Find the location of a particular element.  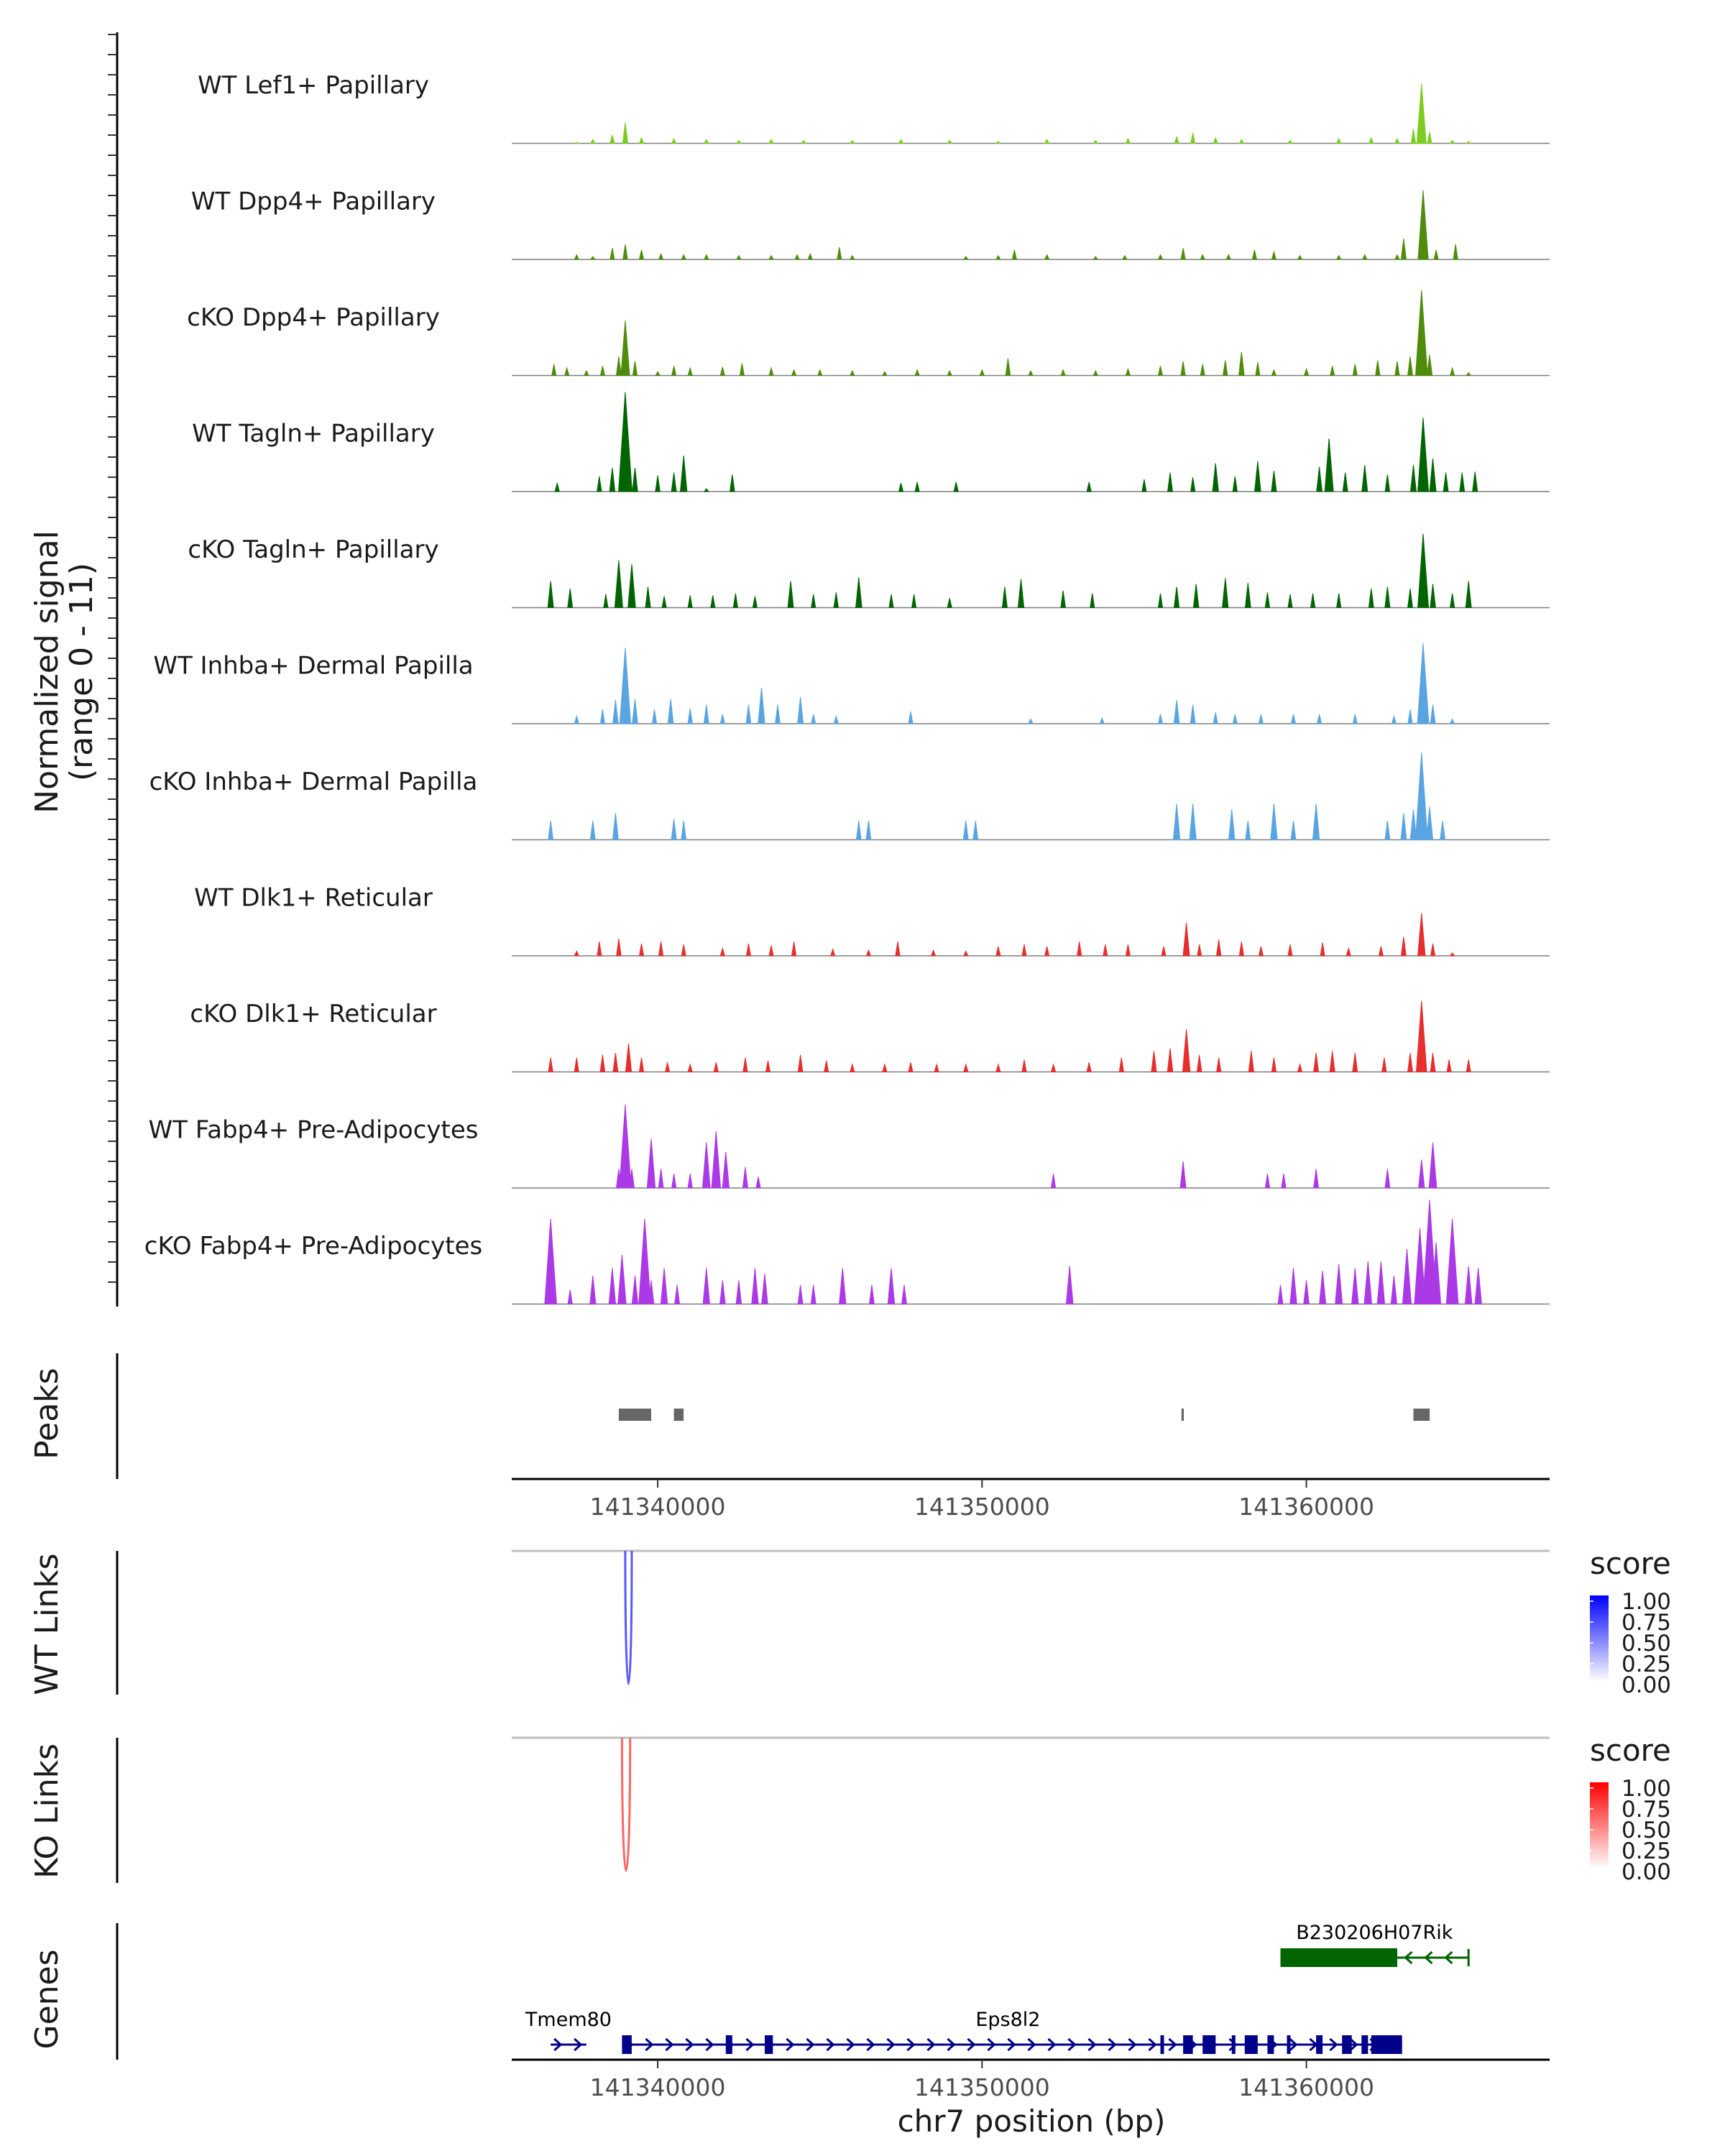

track-label: cKO Dpp4+ Papillary is located at coordinates (313, 317).